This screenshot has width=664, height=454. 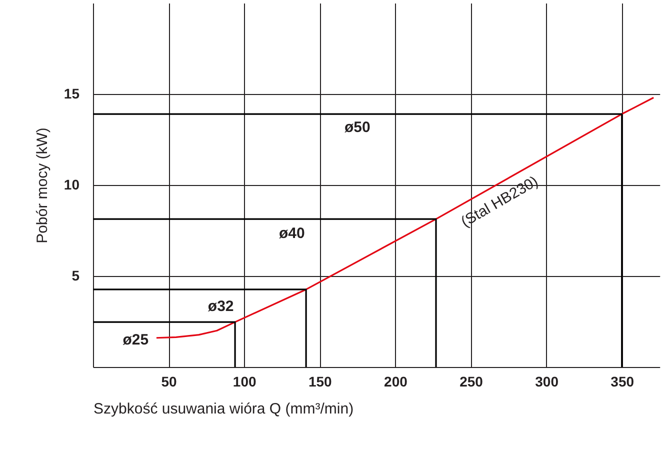 I want to click on x-axis-title: Szybkość usuwania wióra Q (mm³/min), so click(x=224, y=409).